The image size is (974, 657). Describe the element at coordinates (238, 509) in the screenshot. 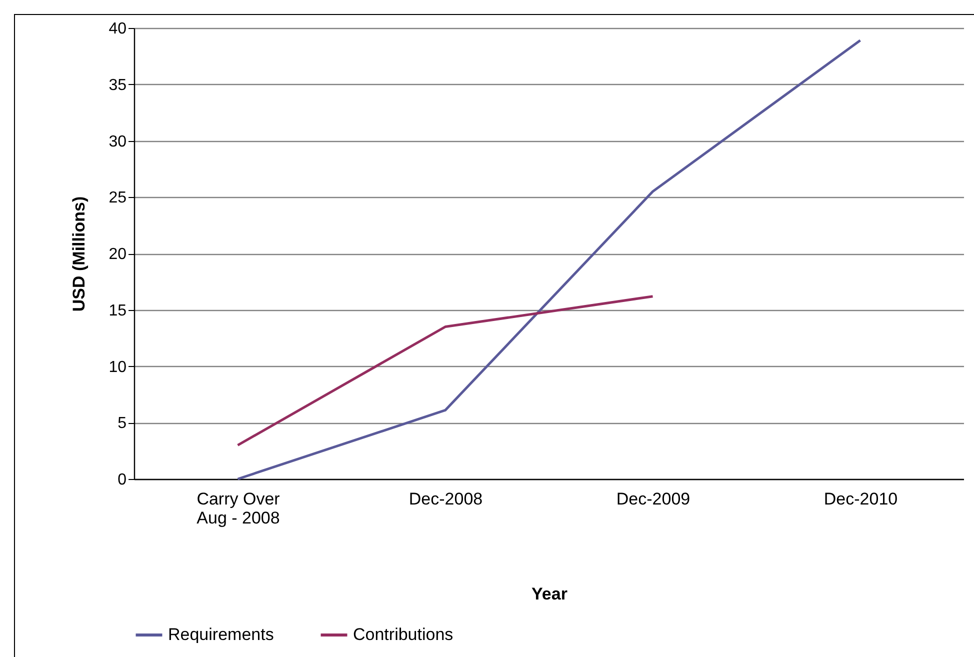

I see `x-tick-label: Carry Over Aug - 2008` at that location.